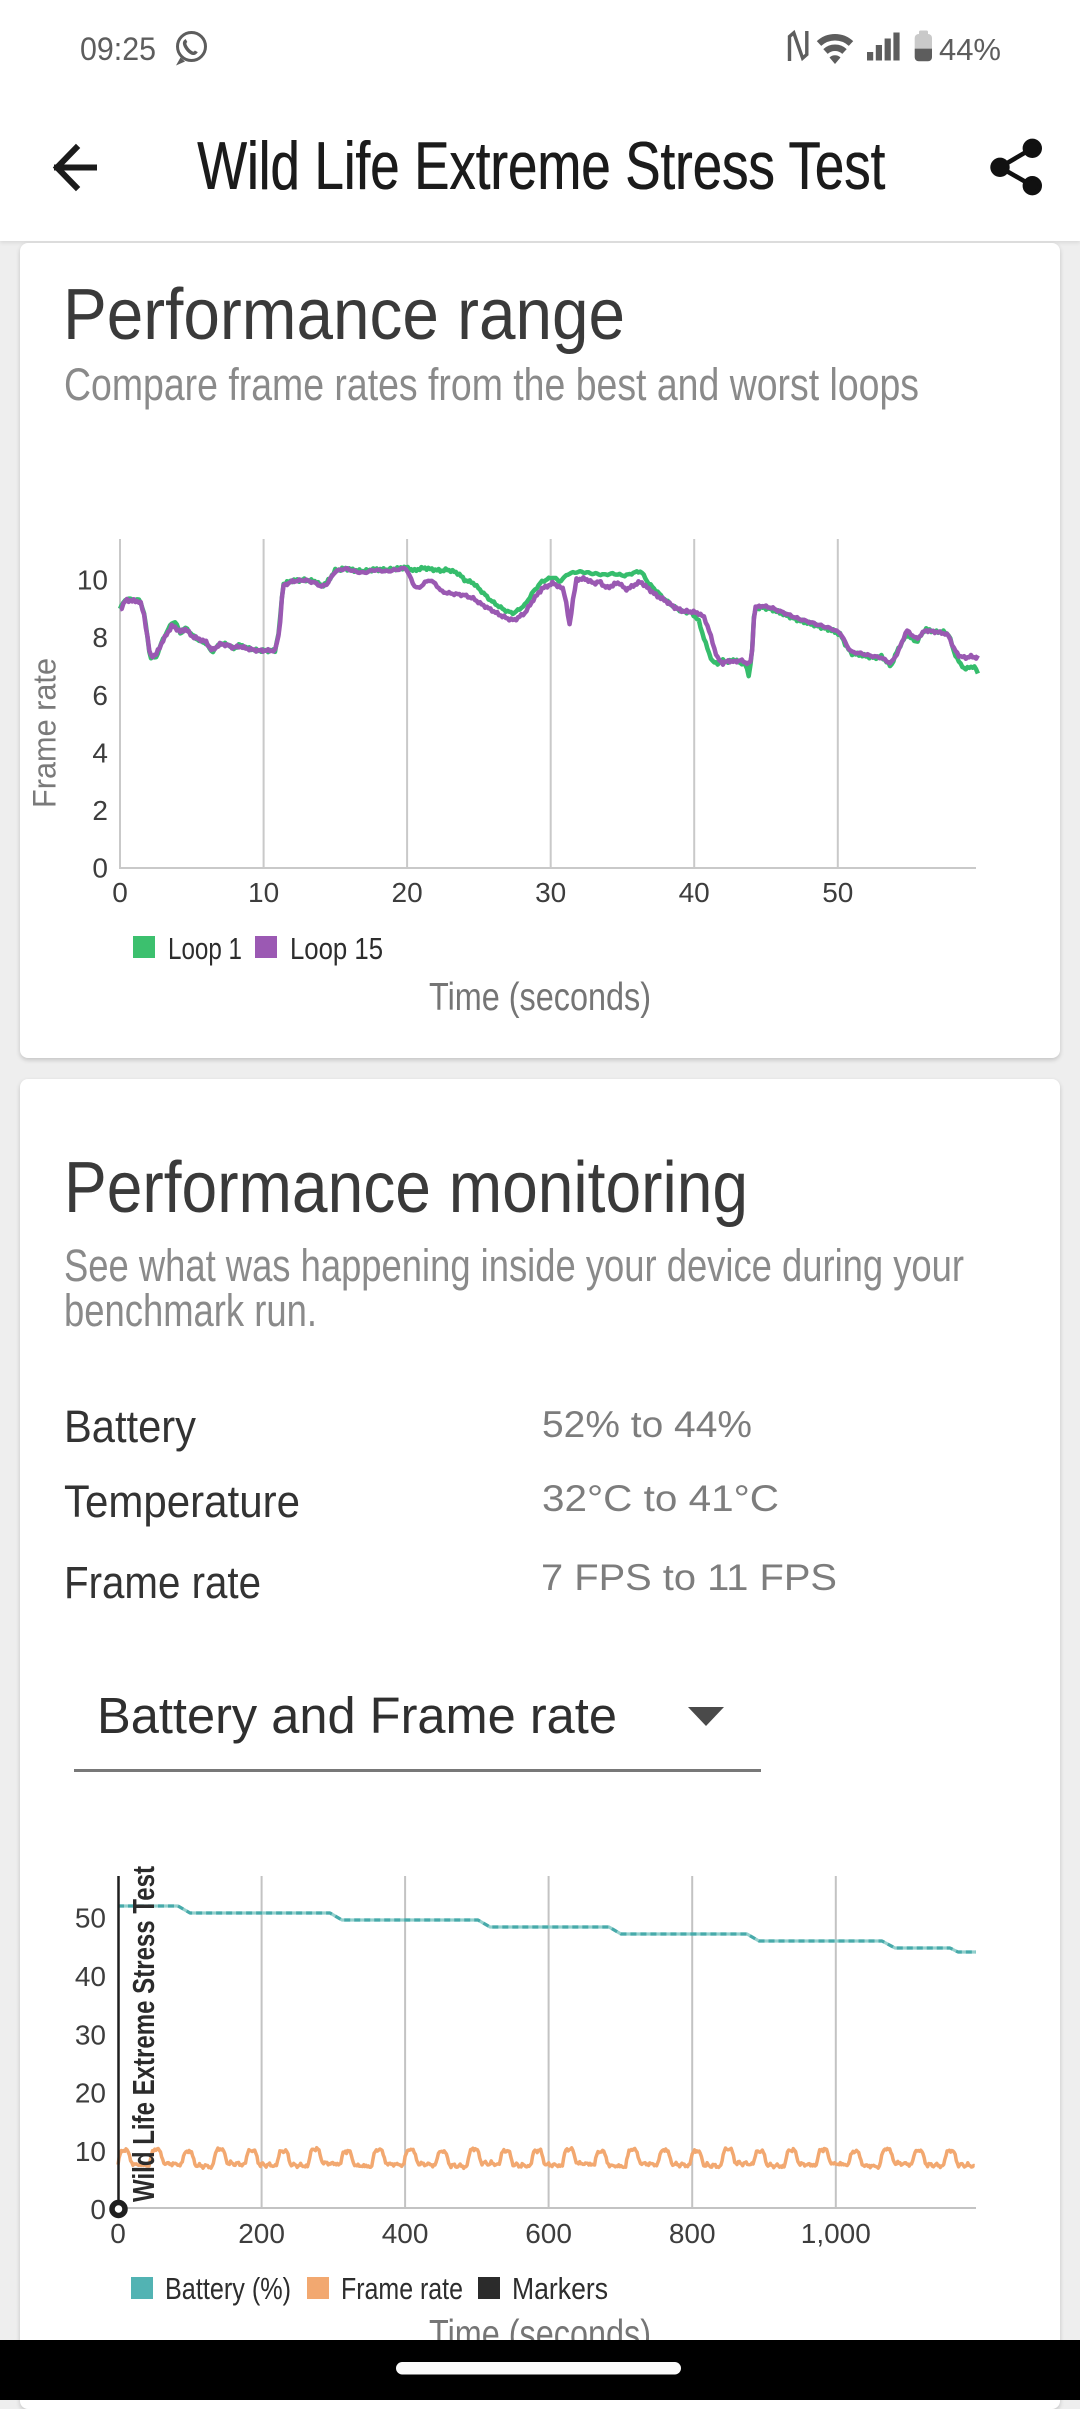  What do you see at coordinates (548, 2233) in the screenshot?
I see `svg-text: 600` at bounding box center [548, 2233].